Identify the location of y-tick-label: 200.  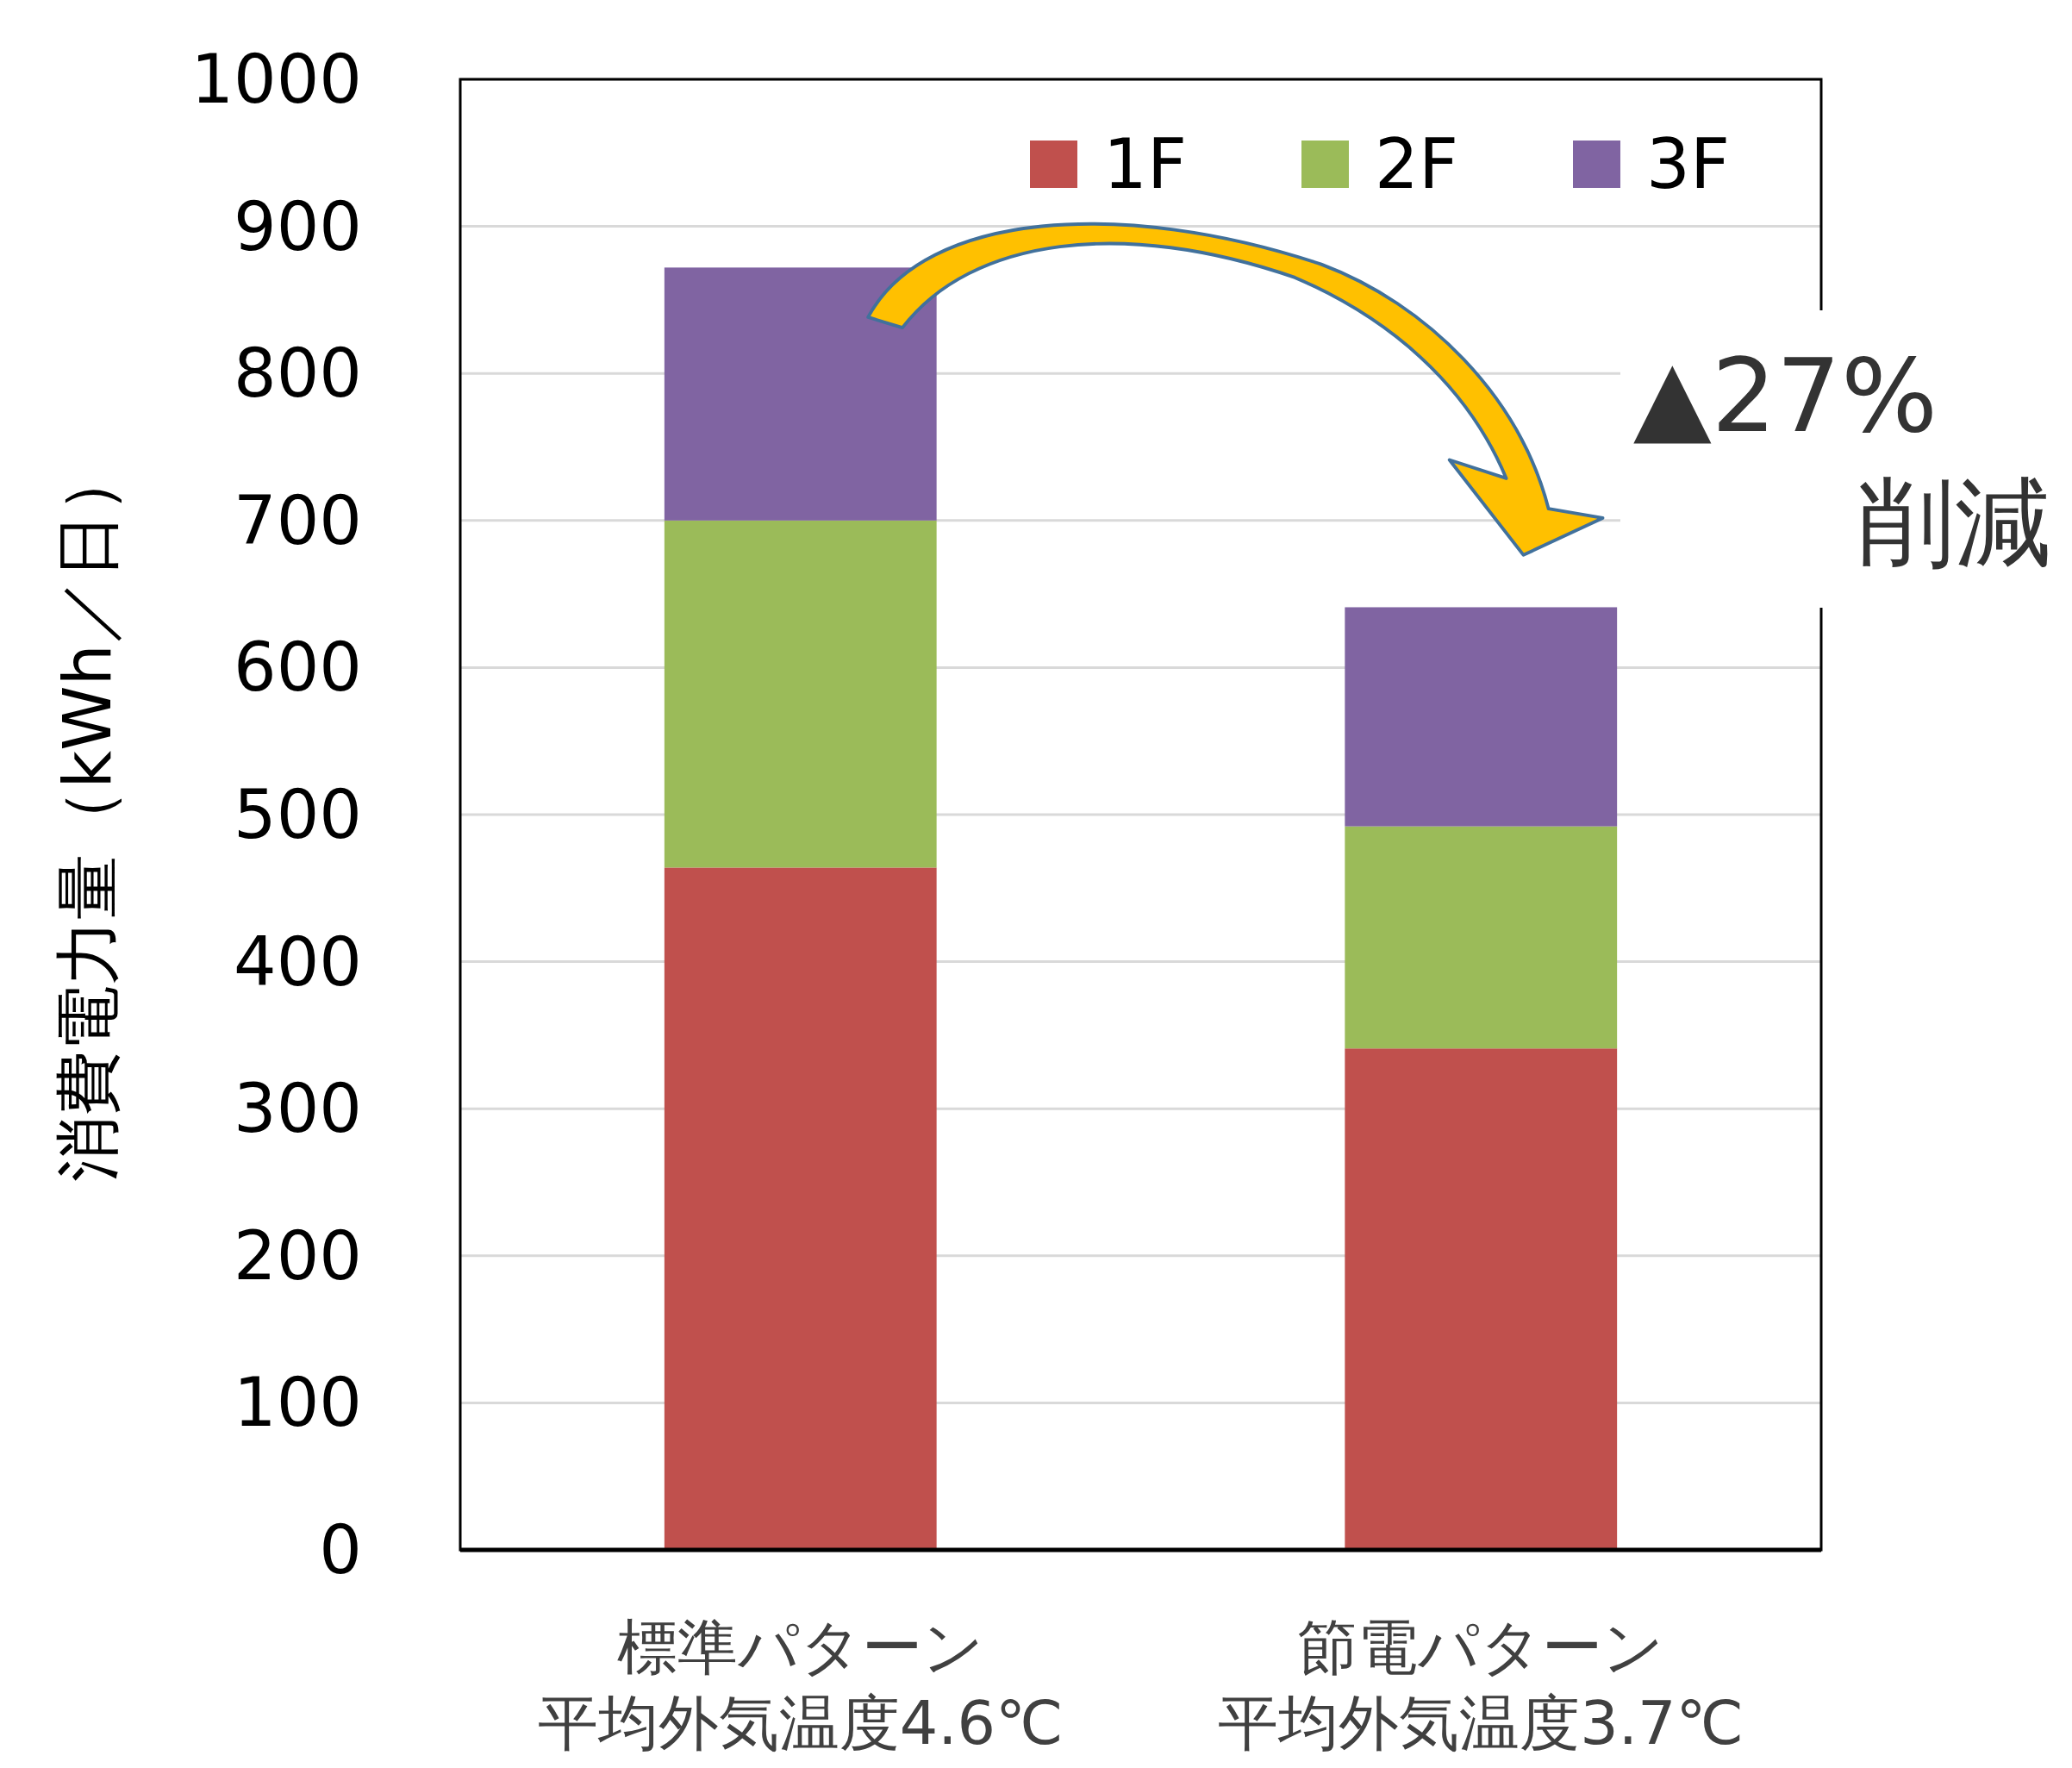
(298, 1256).